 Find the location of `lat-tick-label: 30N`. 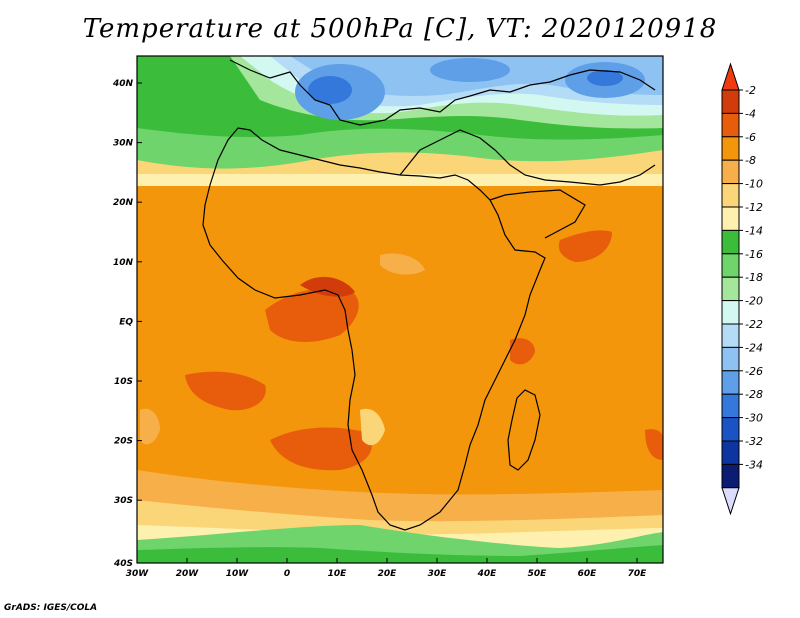

lat-tick-label: 30N is located at coordinates (123, 144).